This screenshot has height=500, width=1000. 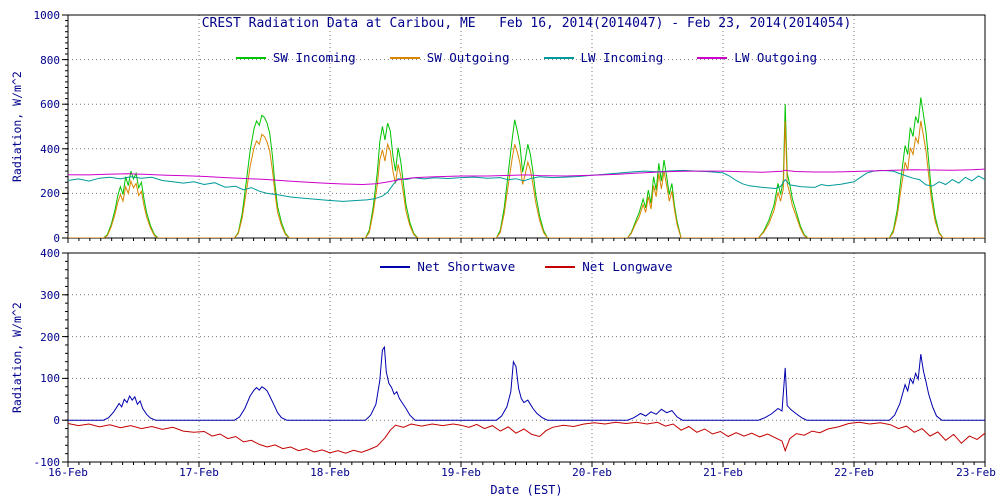 I want to click on series-line-net-longwave, so click(x=526, y=437).